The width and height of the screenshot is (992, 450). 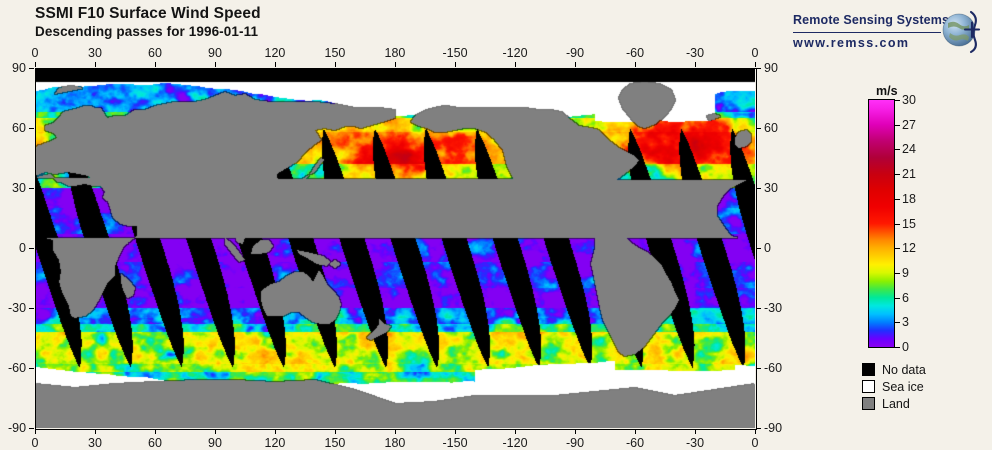 I want to click on x-axis-label-top: -120, so click(x=515, y=53).